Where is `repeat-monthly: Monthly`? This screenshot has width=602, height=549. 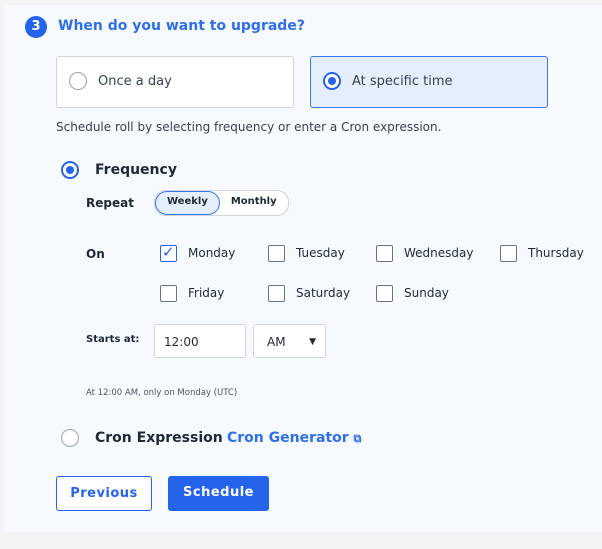
repeat-monthly: Monthly is located at coordinates (253, 201).